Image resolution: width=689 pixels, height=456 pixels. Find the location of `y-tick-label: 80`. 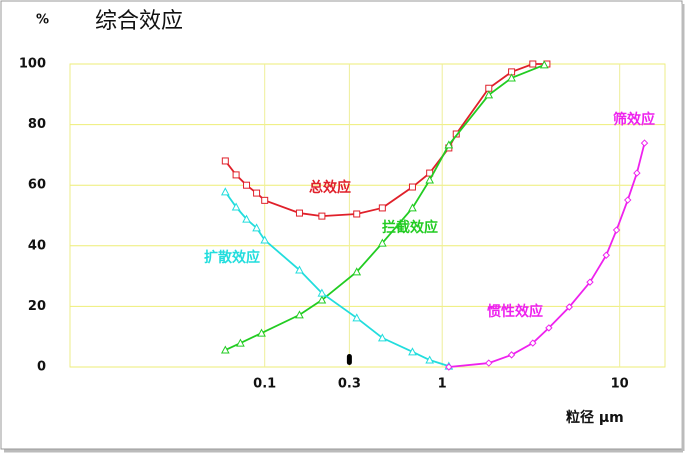

y-tick-label: 80 is located at coordinates (37, 124).